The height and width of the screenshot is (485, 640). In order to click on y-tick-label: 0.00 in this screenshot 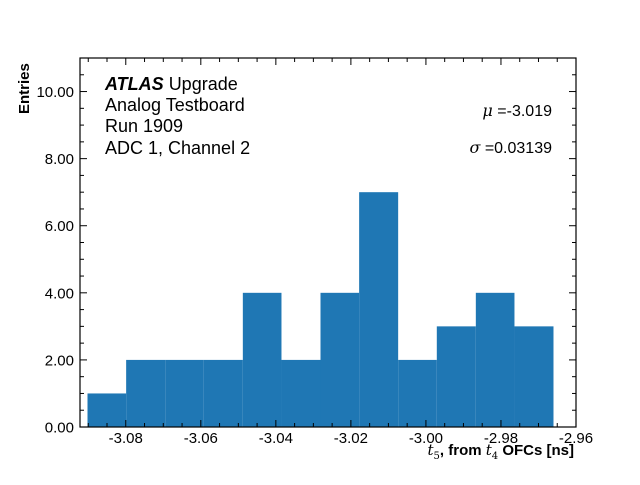, I will do `click(59, 428)`.